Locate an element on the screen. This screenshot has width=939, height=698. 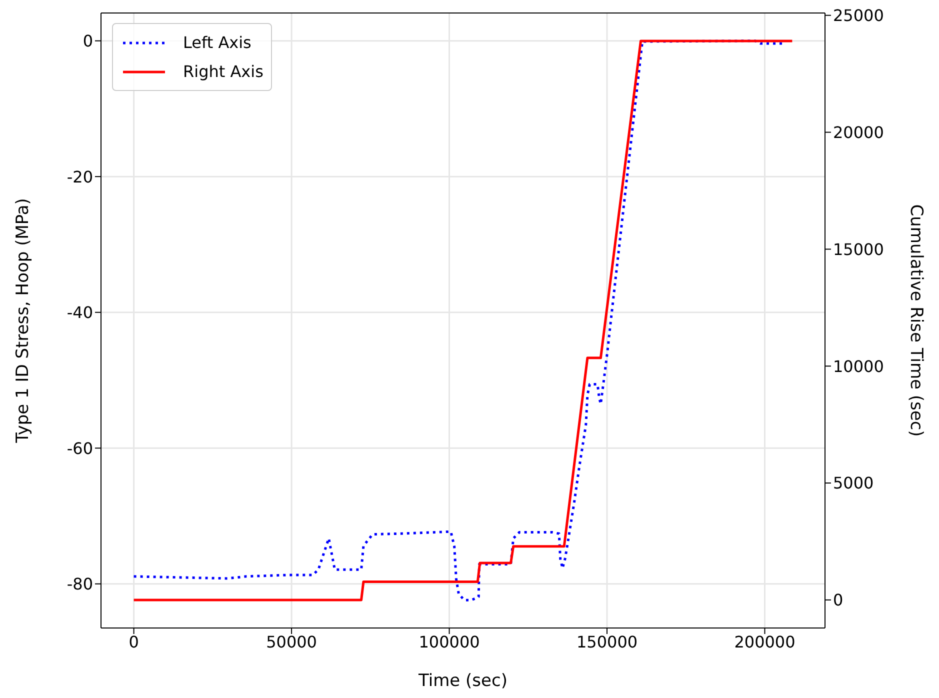
y2-axis-title: Cumulative Rise Time (sec) is located at coordinates (916, 320).